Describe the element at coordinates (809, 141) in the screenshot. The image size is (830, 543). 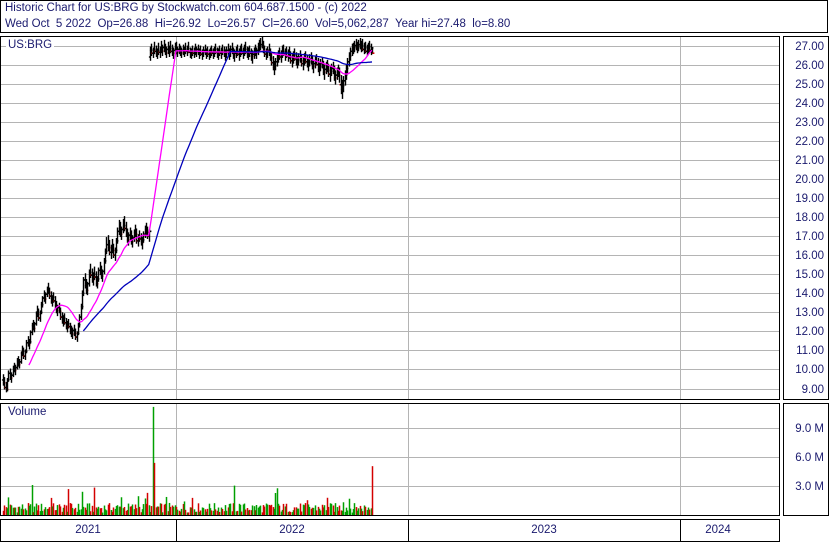
I see `price-tick-label: 22.00` at that location.